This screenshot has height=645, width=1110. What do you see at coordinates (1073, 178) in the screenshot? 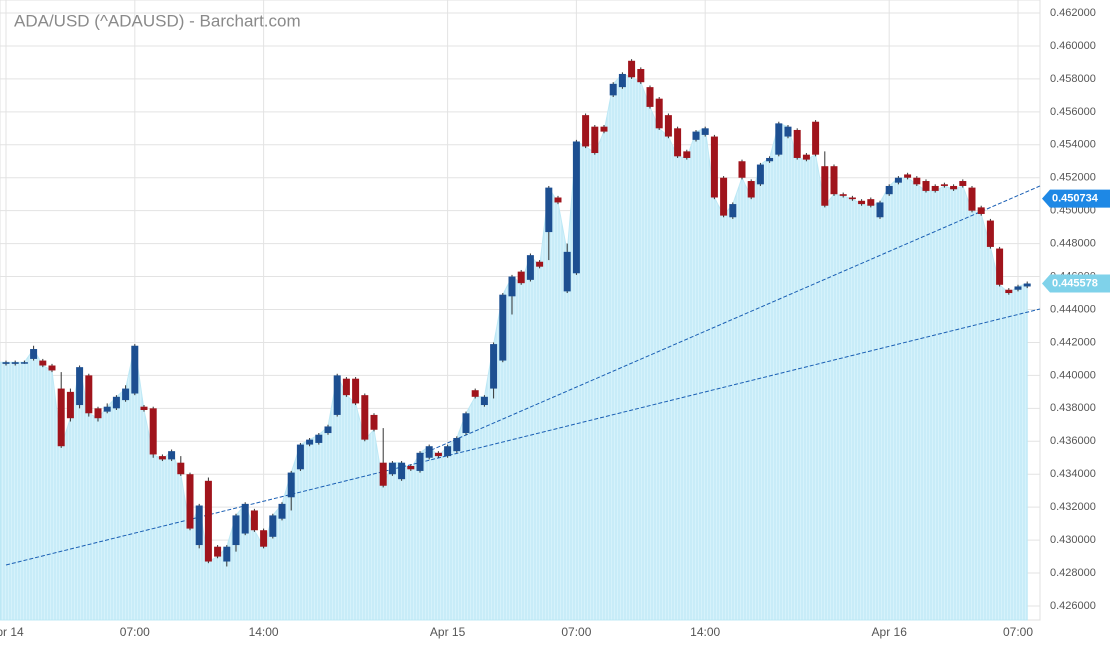
I see `y-tick-label: 0.452000` at bounding box center [1073, 178].